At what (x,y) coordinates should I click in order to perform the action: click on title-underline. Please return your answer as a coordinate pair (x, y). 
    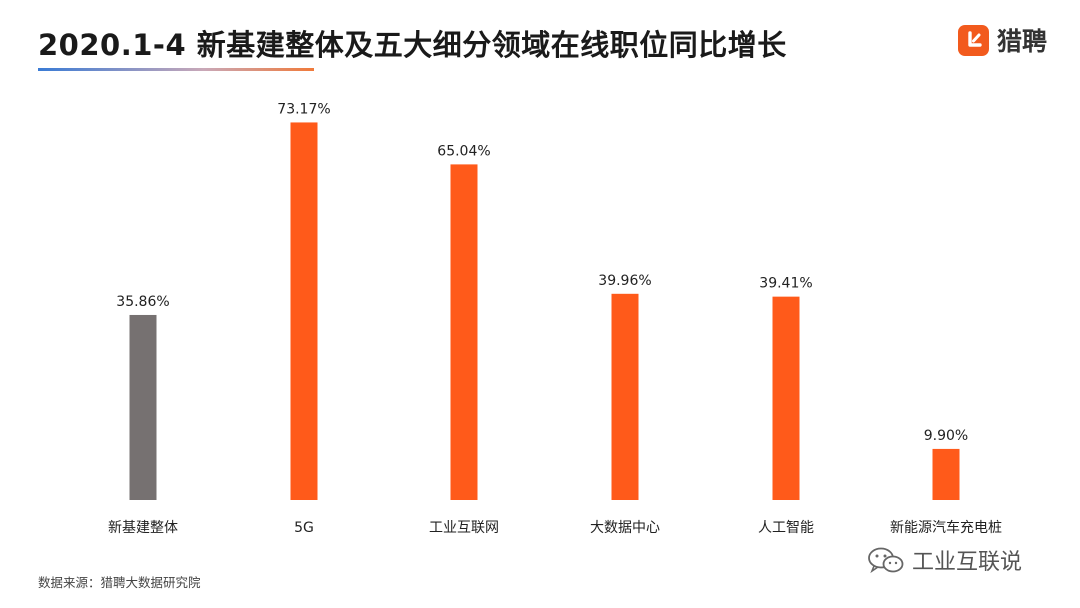
    Looking at the image, I should click on (176, 69).